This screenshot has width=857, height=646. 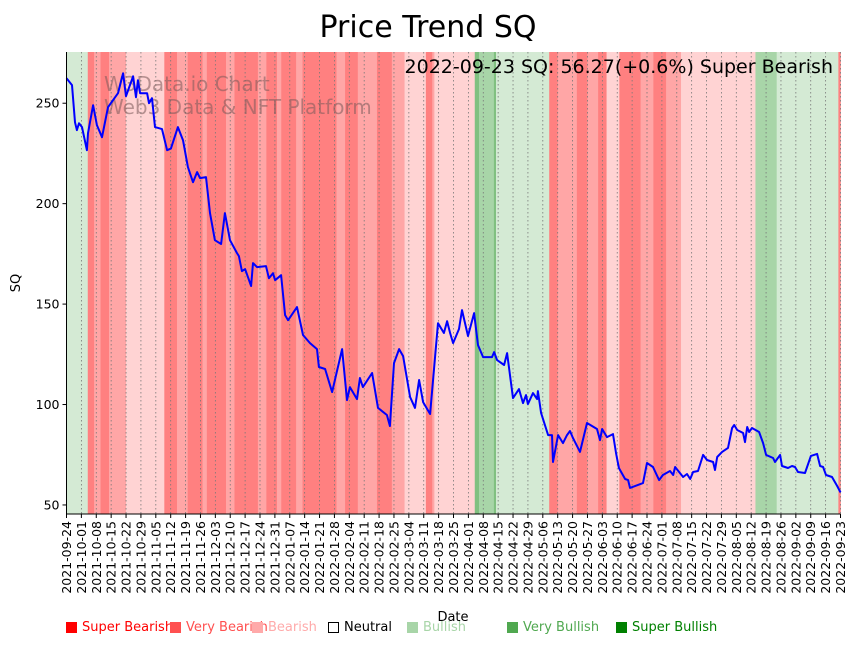 What do you see at coordinates (96, 557) in the screenshot?
I see `x-tick-label: 2021-10-08` at bounding box center [96, 557].